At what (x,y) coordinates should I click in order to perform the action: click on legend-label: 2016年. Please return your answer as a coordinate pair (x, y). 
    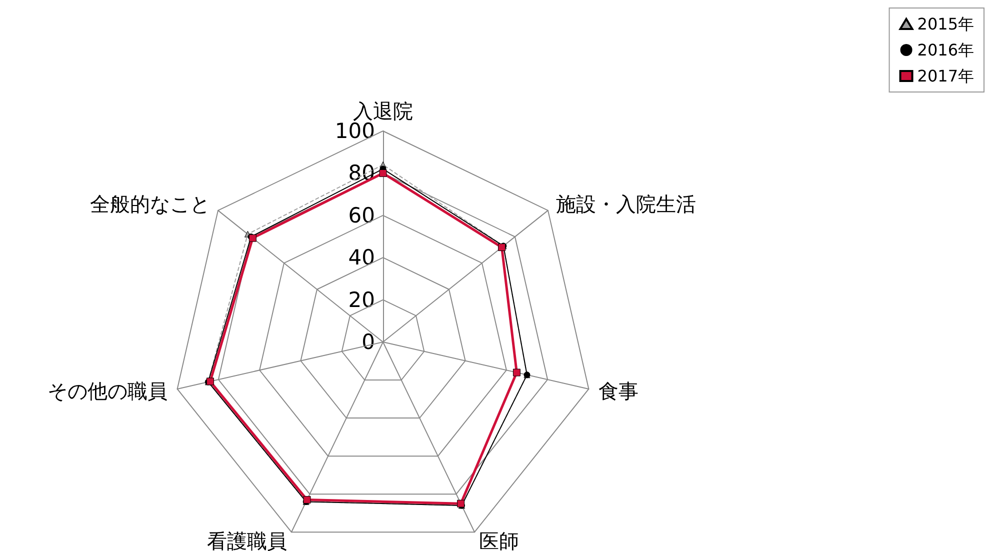
    Looking at the image, I should click on (945, 50).